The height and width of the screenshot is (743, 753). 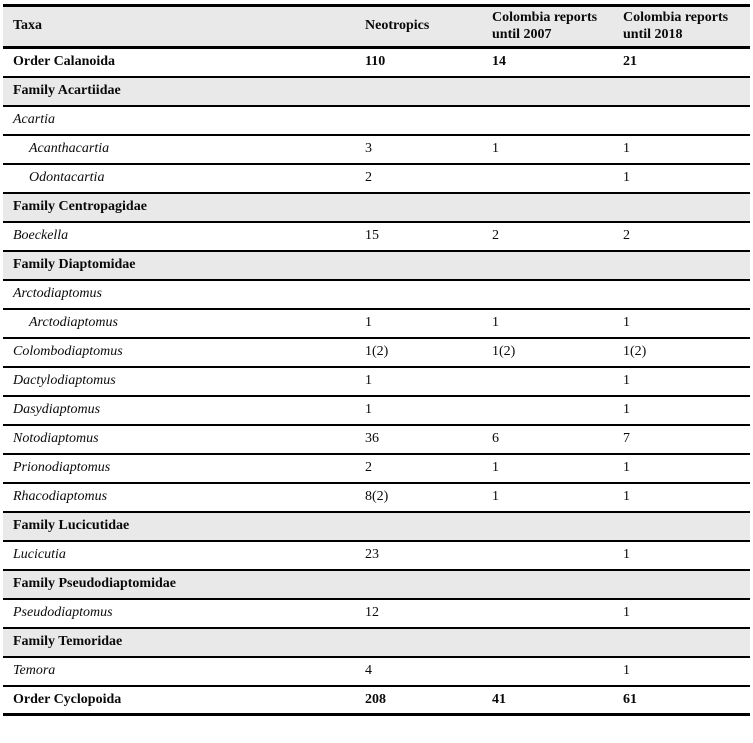 What do you see at coordinates (683, 294) in the screenshot?
I see `value-cell-until2018` at bounding box center [683, 294].